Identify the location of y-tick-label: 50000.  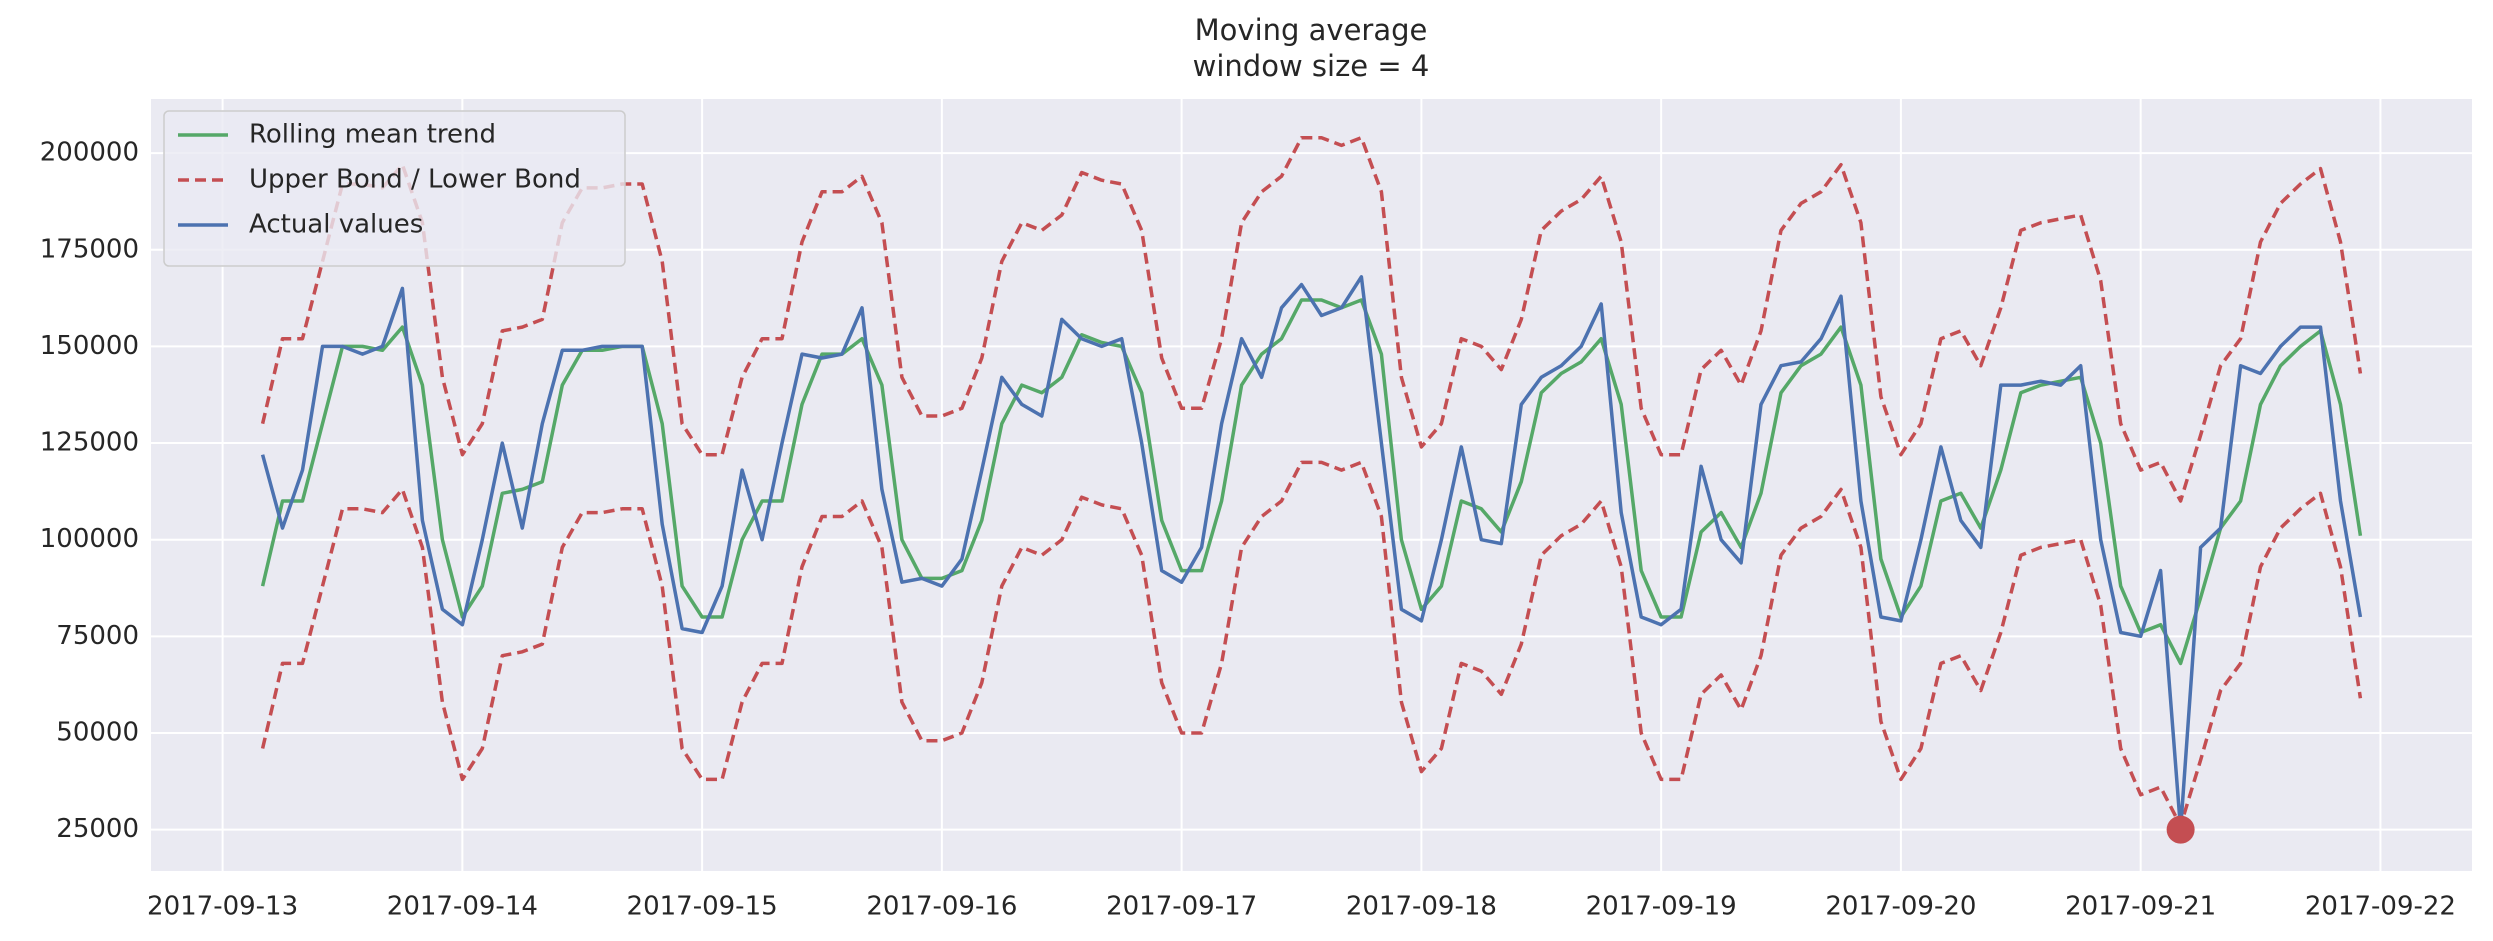
(97, 732).